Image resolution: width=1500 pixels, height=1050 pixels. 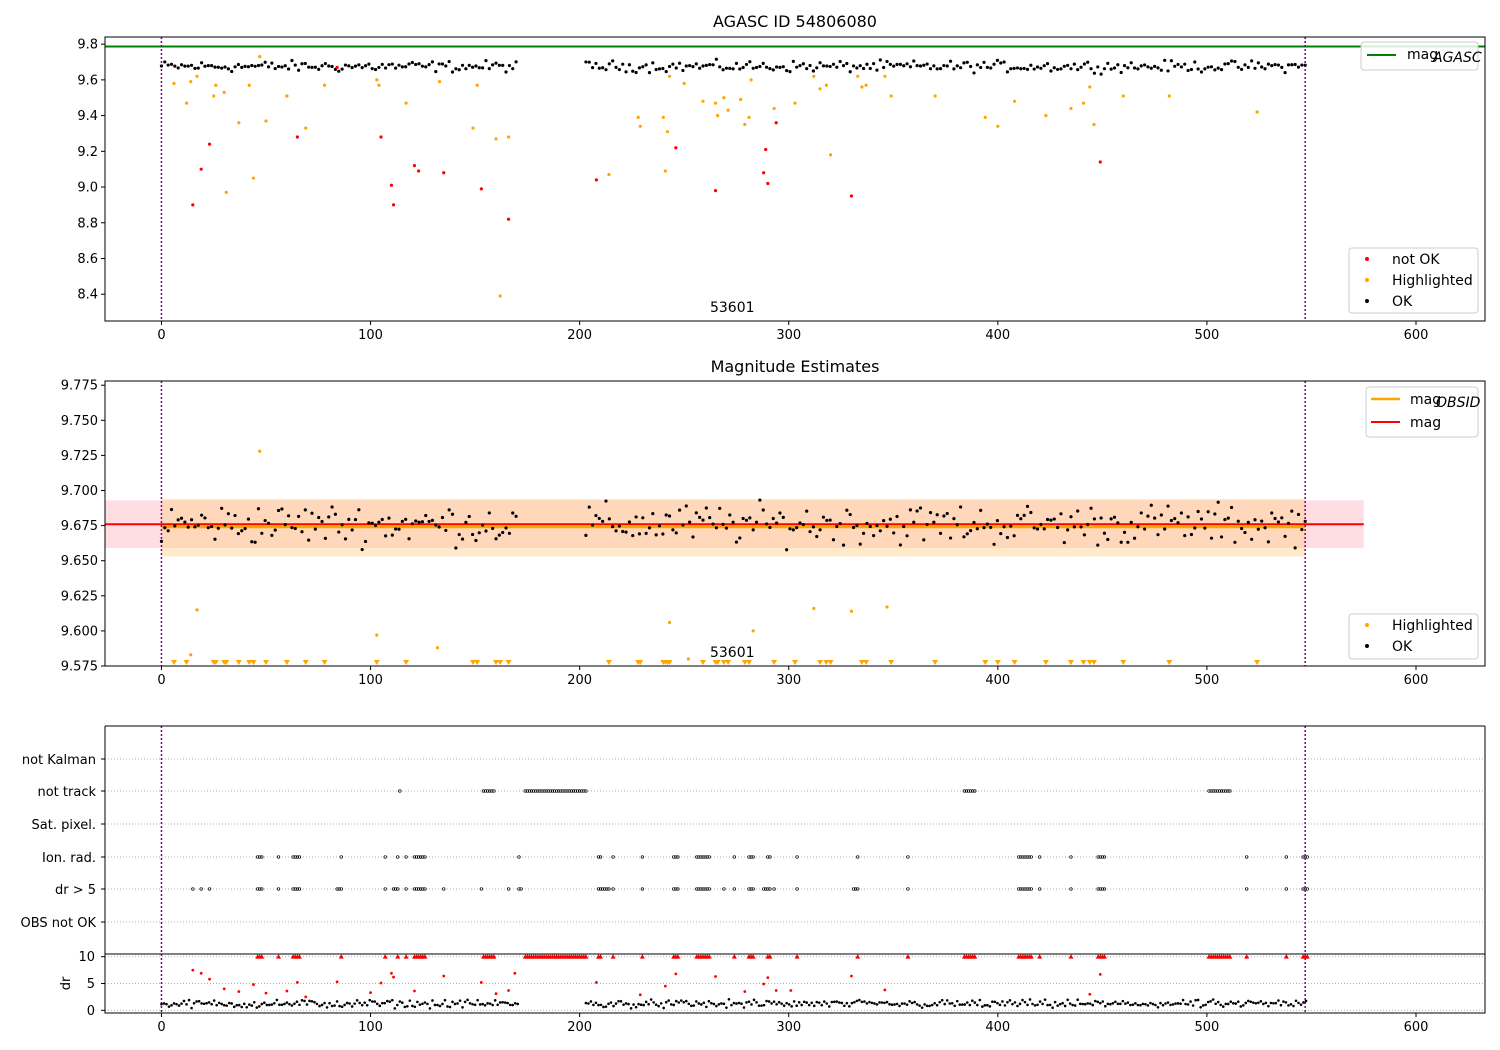 What do you see at coordinates (87, 45) in the screenshot?
I see `y-tick-label: 9.8` at bounding box center [87, 45].